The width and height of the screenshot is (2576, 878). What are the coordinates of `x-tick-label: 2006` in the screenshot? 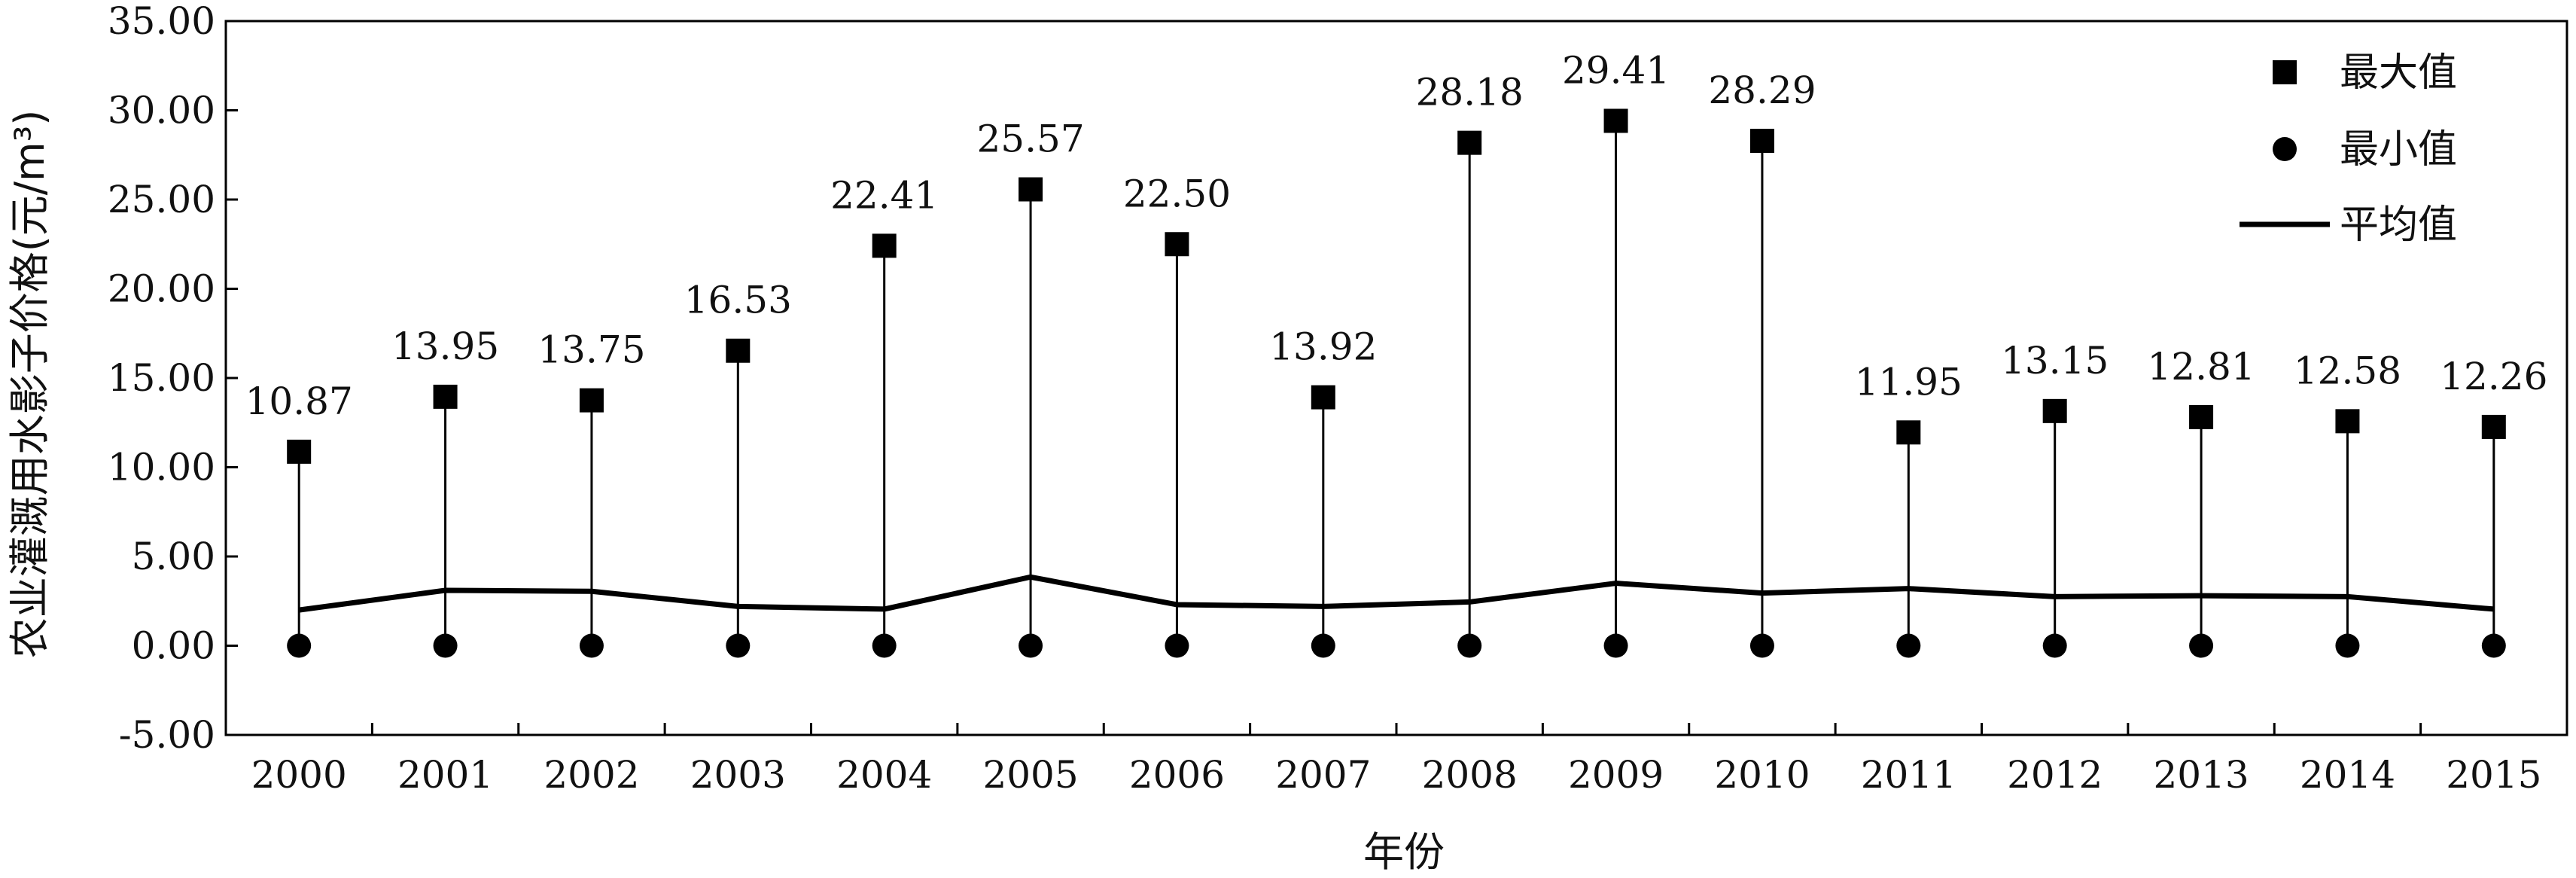 It's located at (1177, 775).